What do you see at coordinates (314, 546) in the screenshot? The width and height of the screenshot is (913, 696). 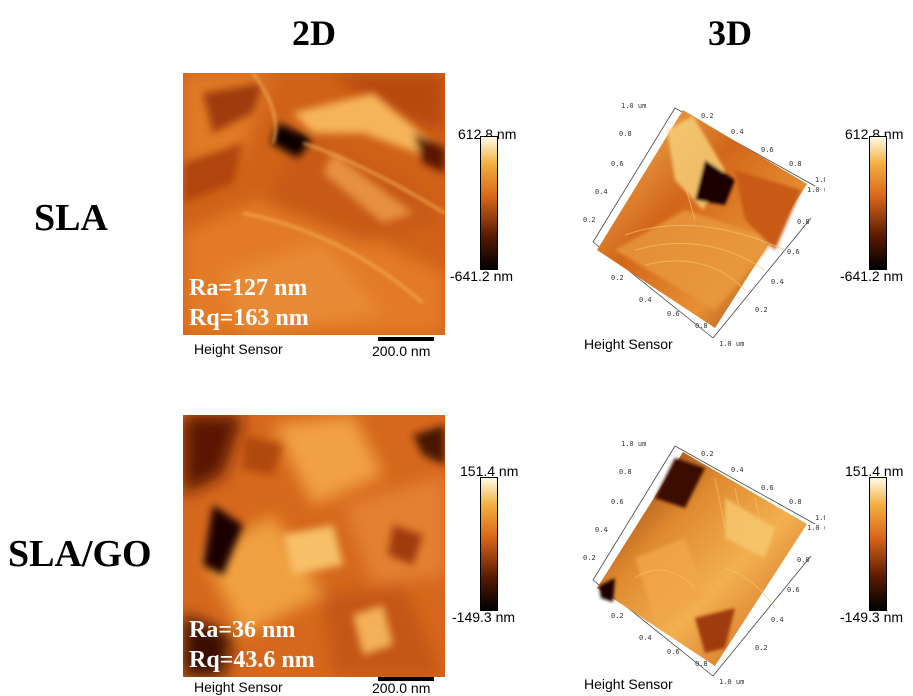 I see `sla-go-2d-afm-image: Ra=36 nm Rq=43.6 nm` at bounding box center [314, 546].